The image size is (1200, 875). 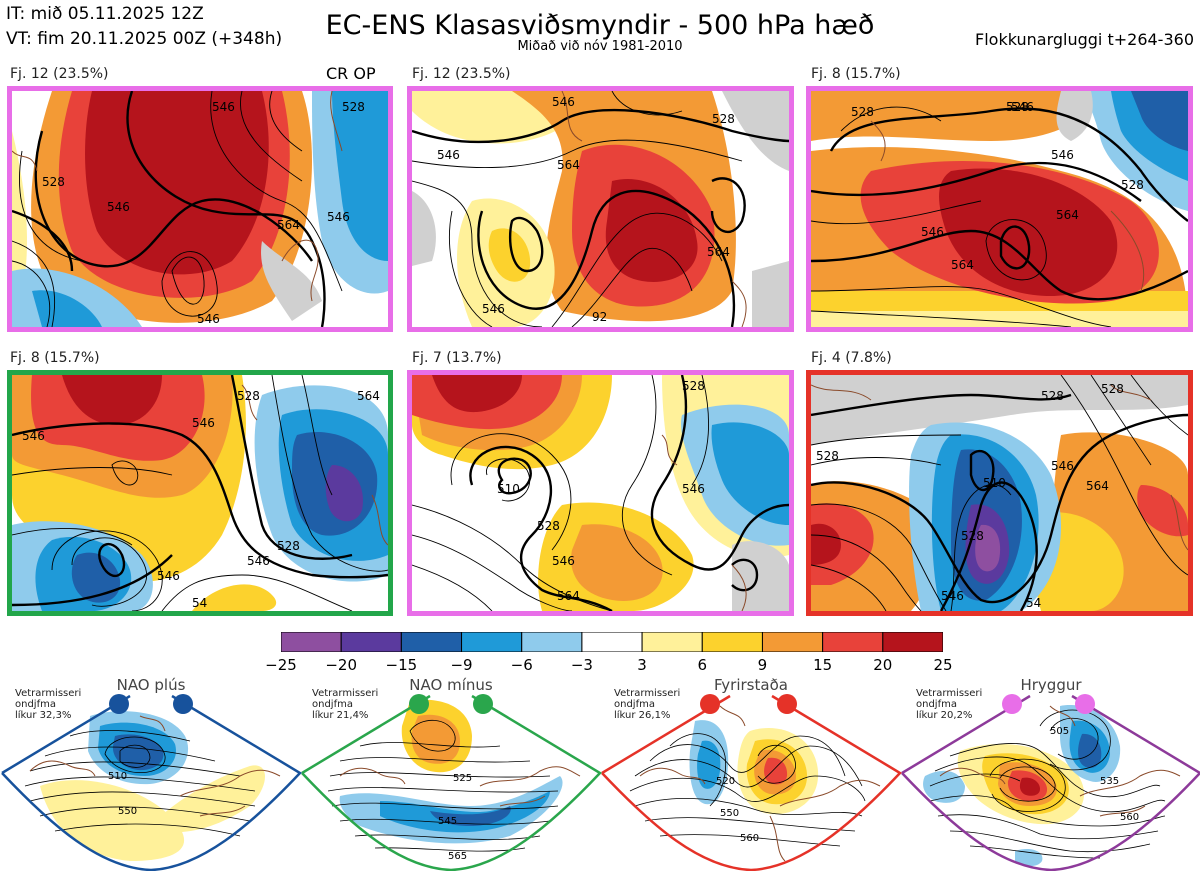 What do you see at coordinates (751, 685) in the screenshot?
I see `regime-title: Fyrirstaða` at bounding box center [751, 685].